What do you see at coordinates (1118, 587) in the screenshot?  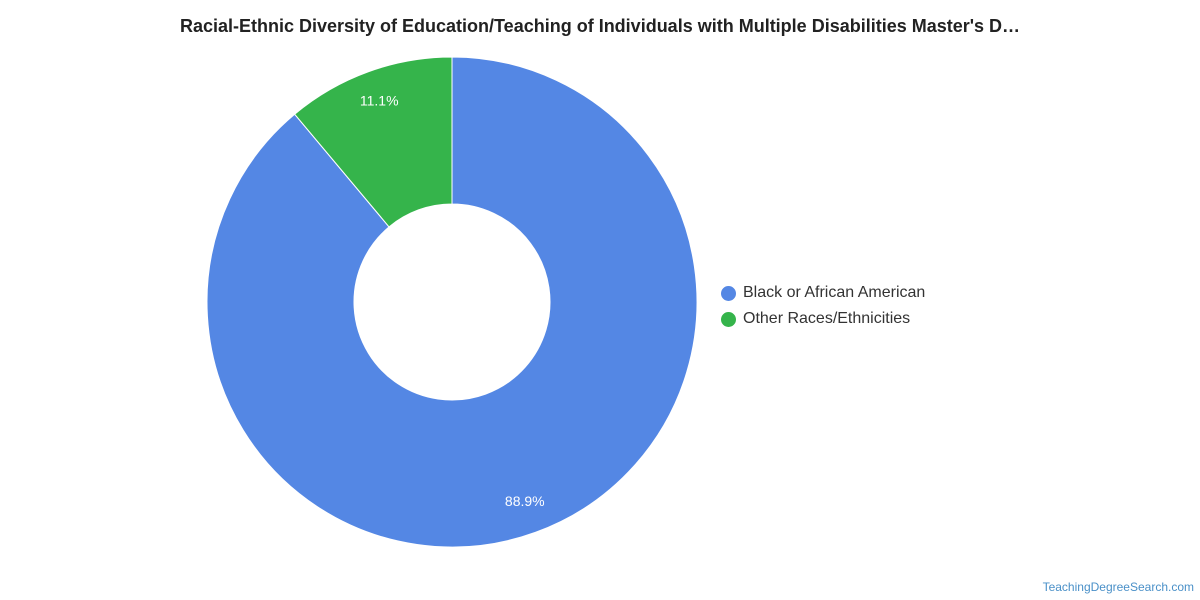 I see `source-link: TeachingDegreeSearch.com` at bounding box center [1118, 587].